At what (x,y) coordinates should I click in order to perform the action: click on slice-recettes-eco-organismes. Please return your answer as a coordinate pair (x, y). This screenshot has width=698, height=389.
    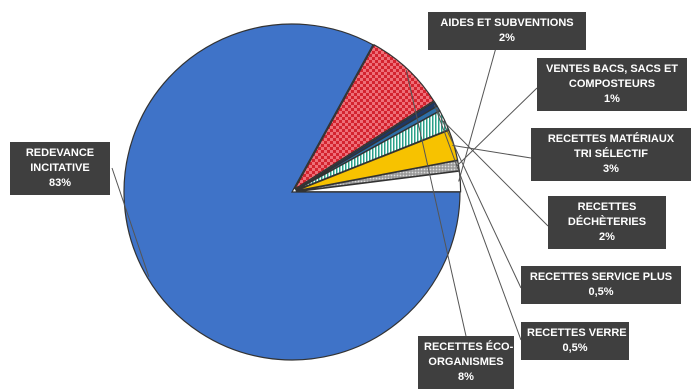
    Looking at the image, I should click on (364, 116).